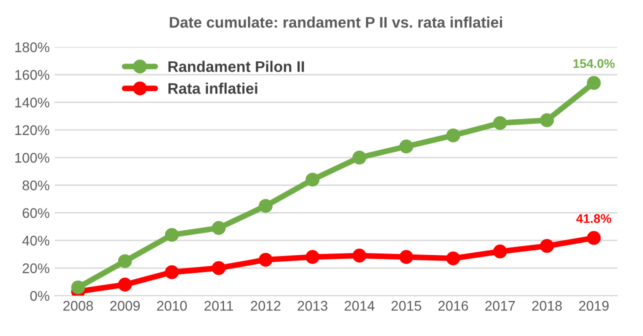 Image resolution: width=643 pixels, height=336 pixels. I want to click on x-tick-label: 2014, so click(359, 305).